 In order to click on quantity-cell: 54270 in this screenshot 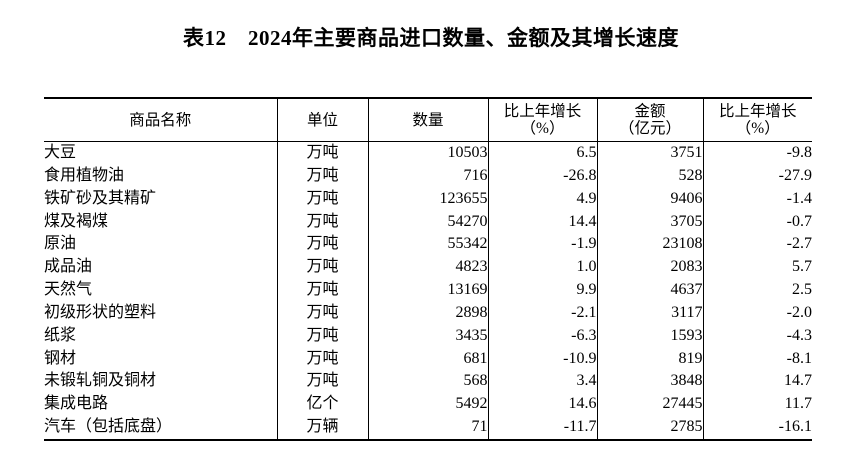, I will do `click(427, 222)`.